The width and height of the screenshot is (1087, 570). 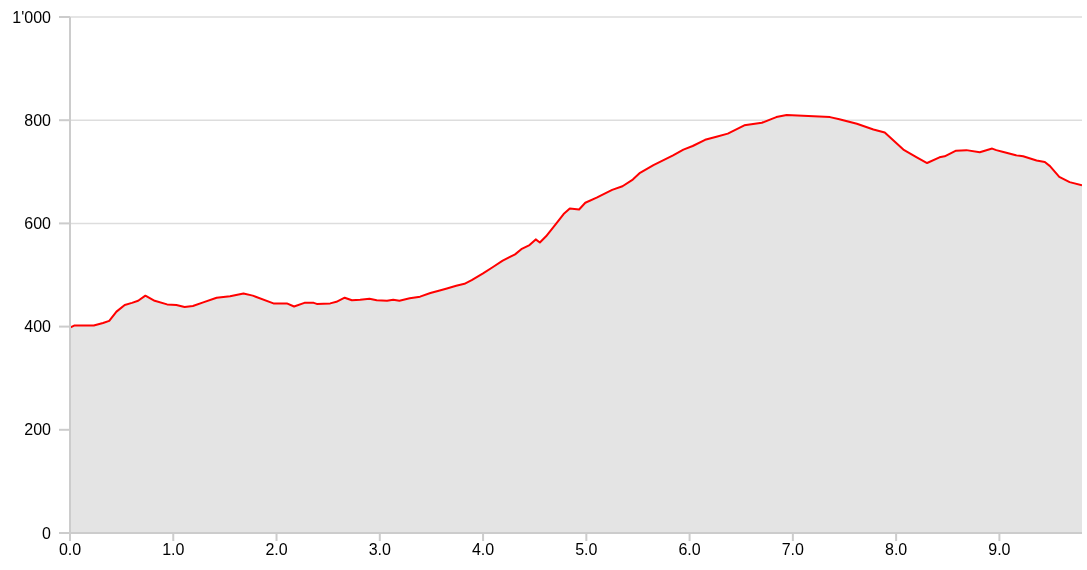 I want to click on x-tick-label: 7.0, so click(x=793, y=550).